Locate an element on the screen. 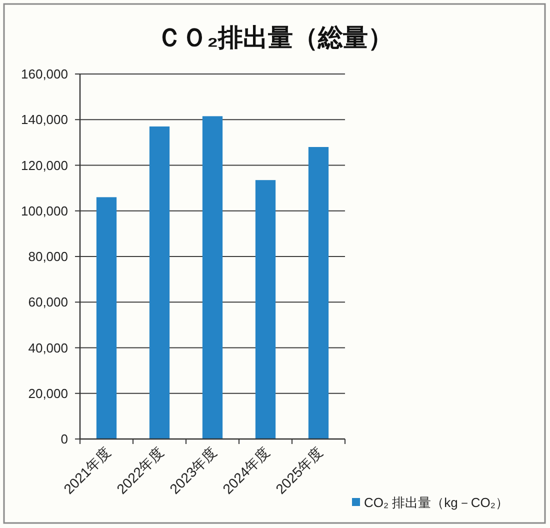 The width and height of the screenshot is (550, 528). y-tick-label: 20,000 is located at coordinates (48, 393).